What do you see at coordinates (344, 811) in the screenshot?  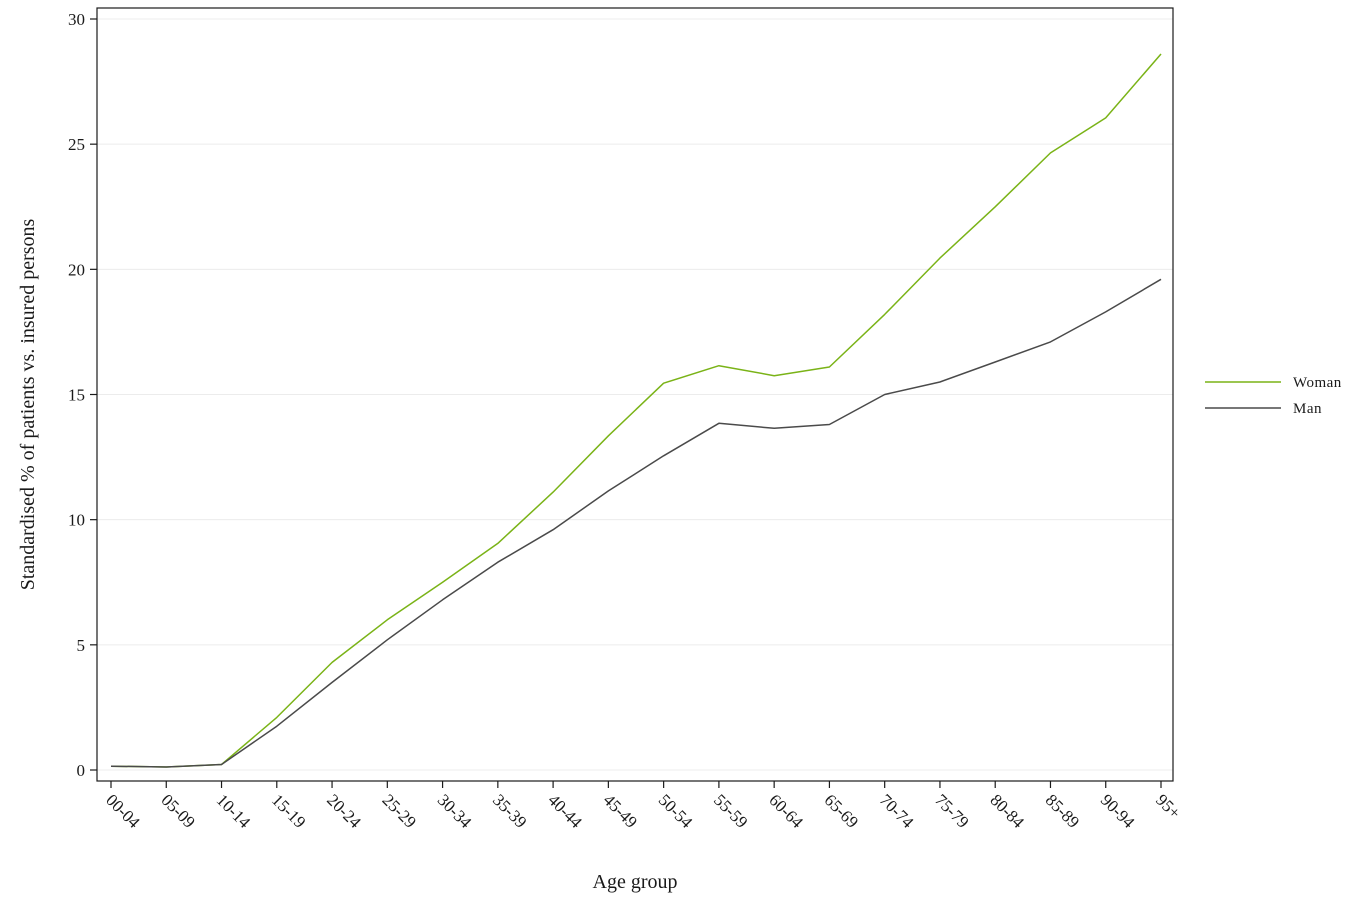 I see `x-tick-label: 20-24` at bounding box center [344, 811].